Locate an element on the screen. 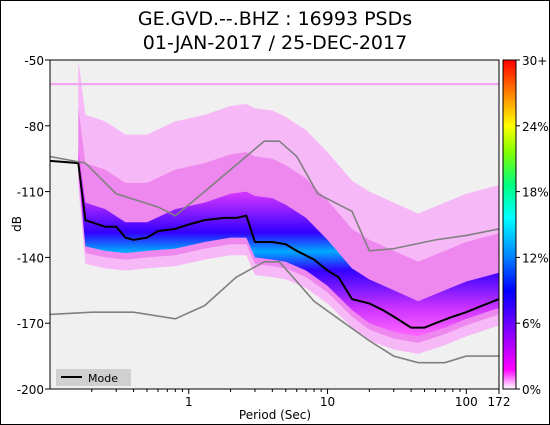  colorbar-tick-label: 30+ is located at coordinates (534, 61).